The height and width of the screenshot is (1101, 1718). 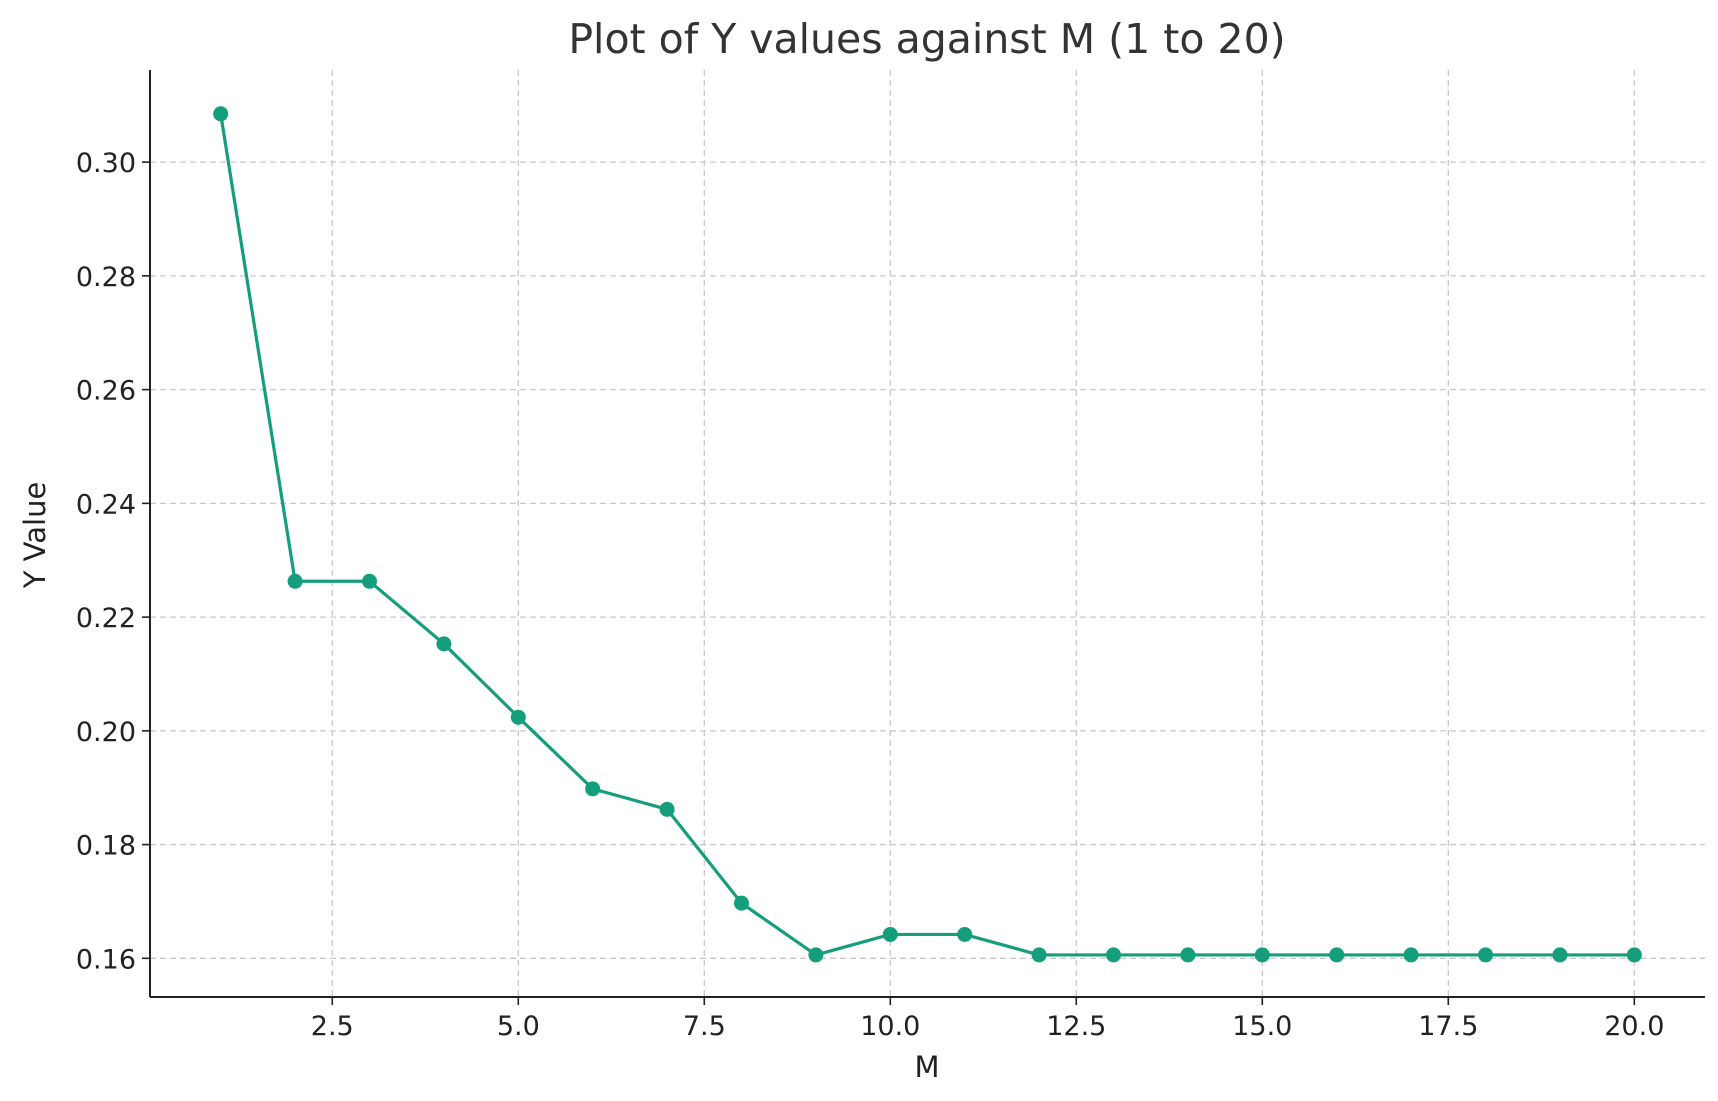 I want to click on x-tick-label: 12.5, so click(x=1076, y=1026).